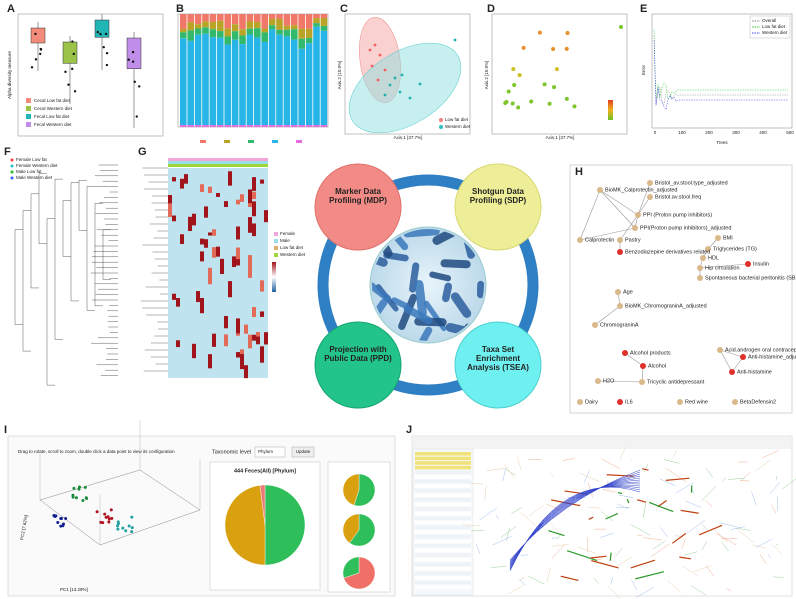 The height and width of the screenshot is (599, 796). Describe the element at coordinates (691, 183) in the screenshot. I see `node-label: Bristol_av.stool.type_adjusted` at that location.